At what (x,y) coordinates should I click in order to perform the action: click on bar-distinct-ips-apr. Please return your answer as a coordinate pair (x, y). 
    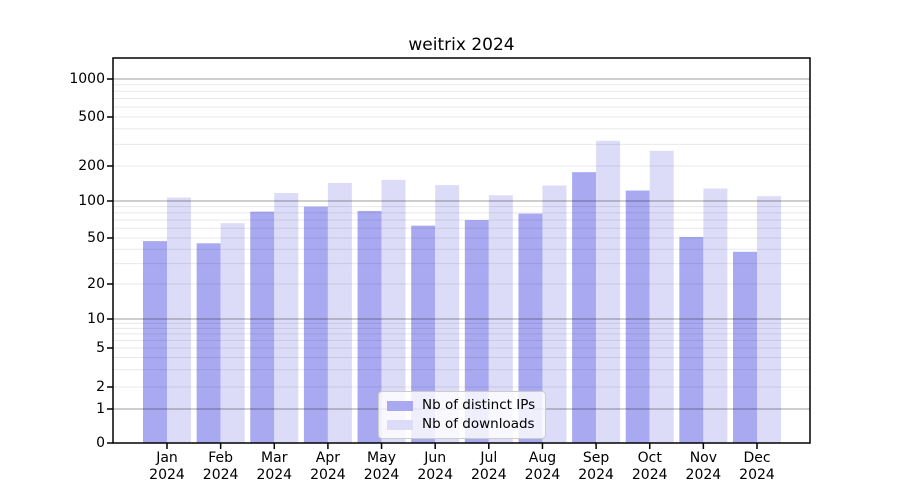
    Looking at the image, I should click on (315, 324).